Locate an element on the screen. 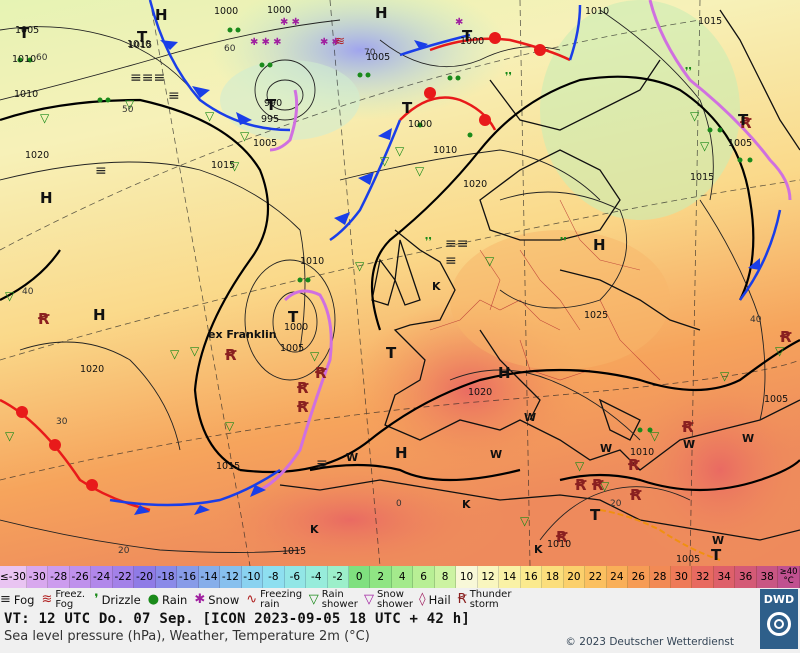 This screenshot has width=800, height=653. legend-item-rain: ● Rain is located at coordinates (168, 600).